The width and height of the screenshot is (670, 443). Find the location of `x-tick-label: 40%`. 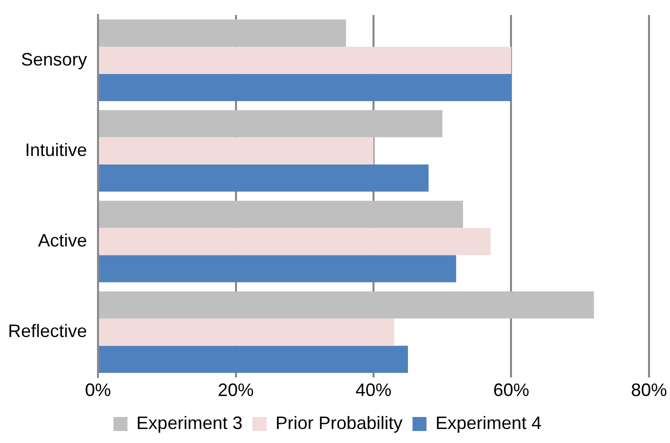

x-tick-label: 40% is located at coordinates (373, 390).